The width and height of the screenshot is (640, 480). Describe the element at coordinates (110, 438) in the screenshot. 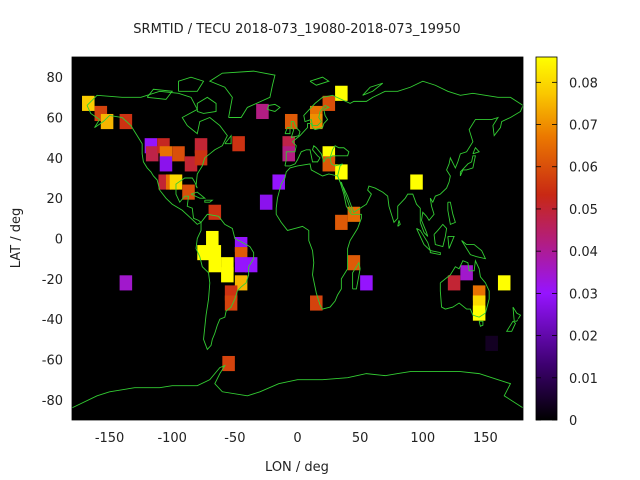

I see `x-tick-label: -150` at that location.